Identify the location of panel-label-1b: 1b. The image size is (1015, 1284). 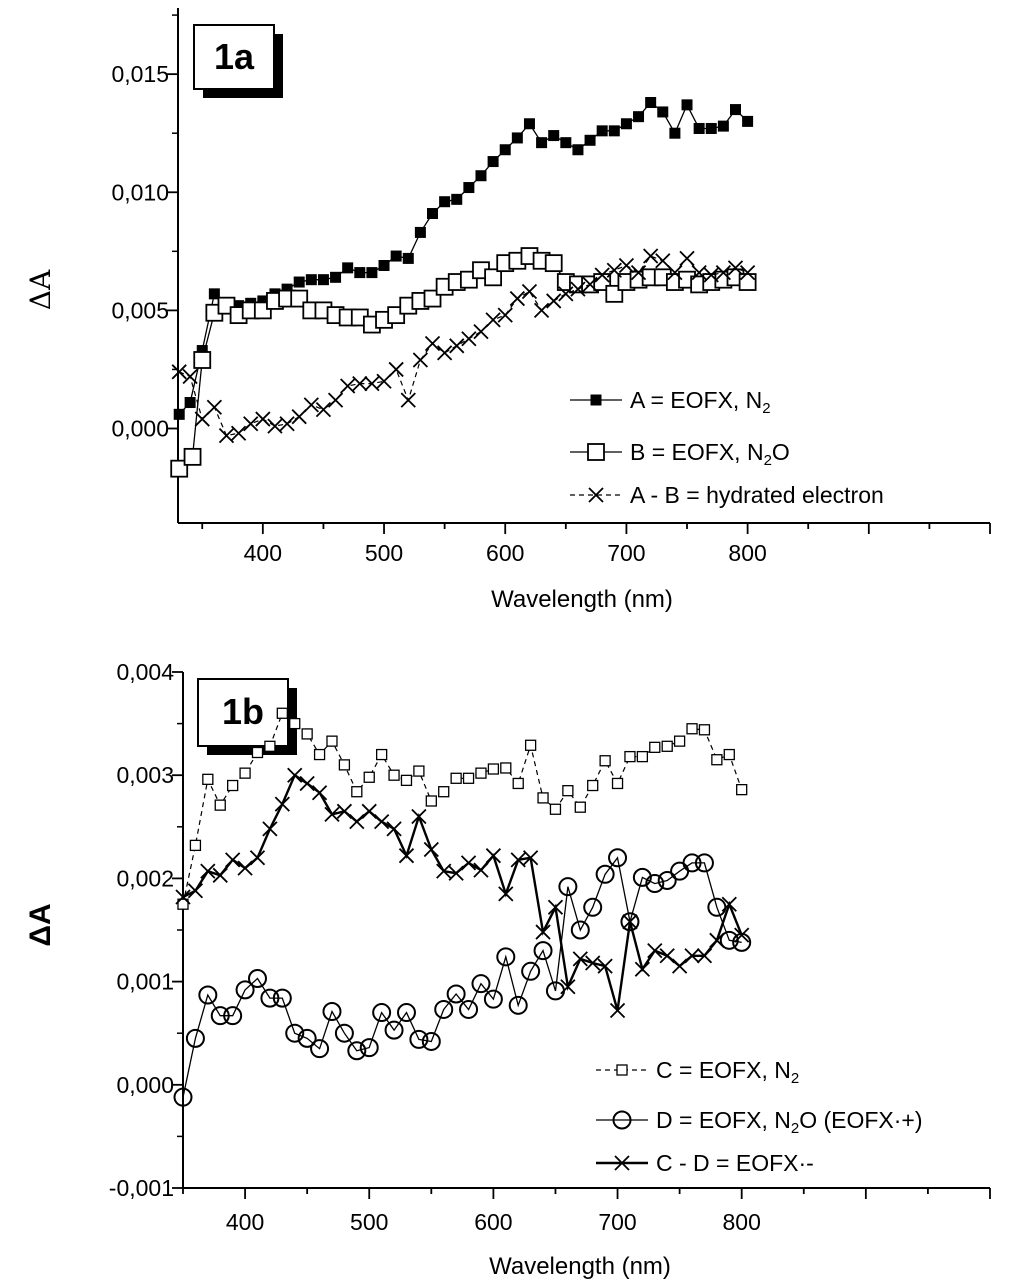
(243, 711).